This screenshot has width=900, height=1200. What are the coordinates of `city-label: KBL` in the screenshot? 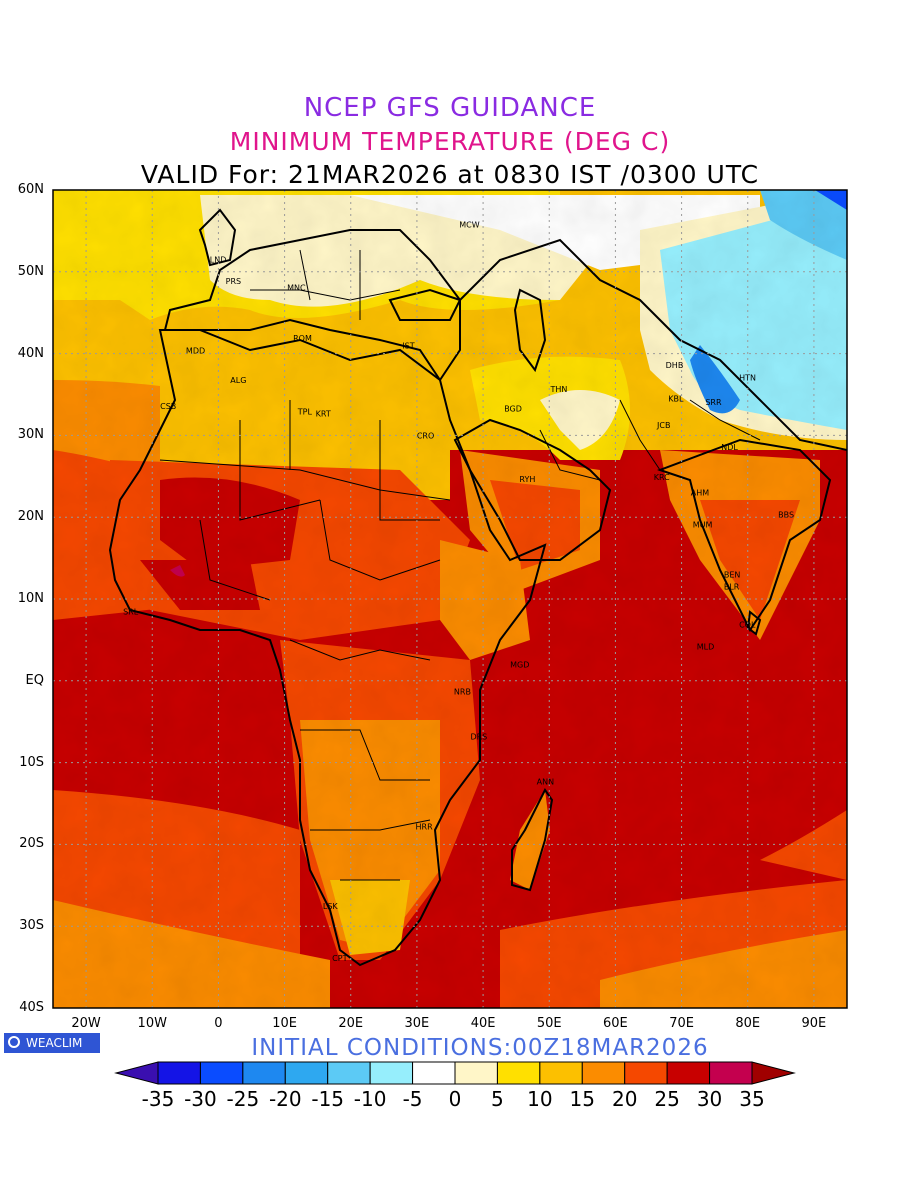 It's located at (676, 399).